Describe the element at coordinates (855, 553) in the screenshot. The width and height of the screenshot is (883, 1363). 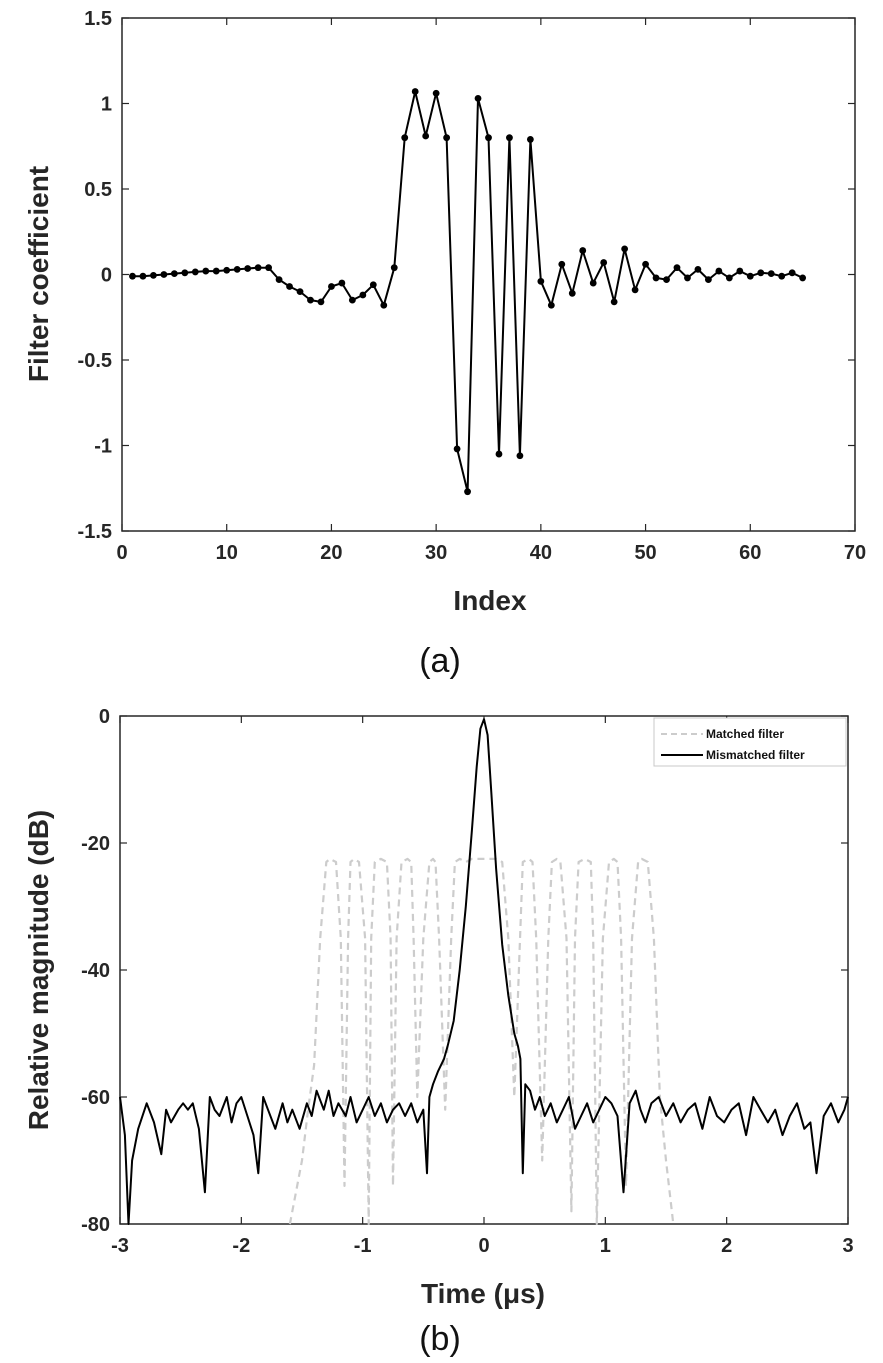
I see `panel-a-x-tick-label: 70` at that location.